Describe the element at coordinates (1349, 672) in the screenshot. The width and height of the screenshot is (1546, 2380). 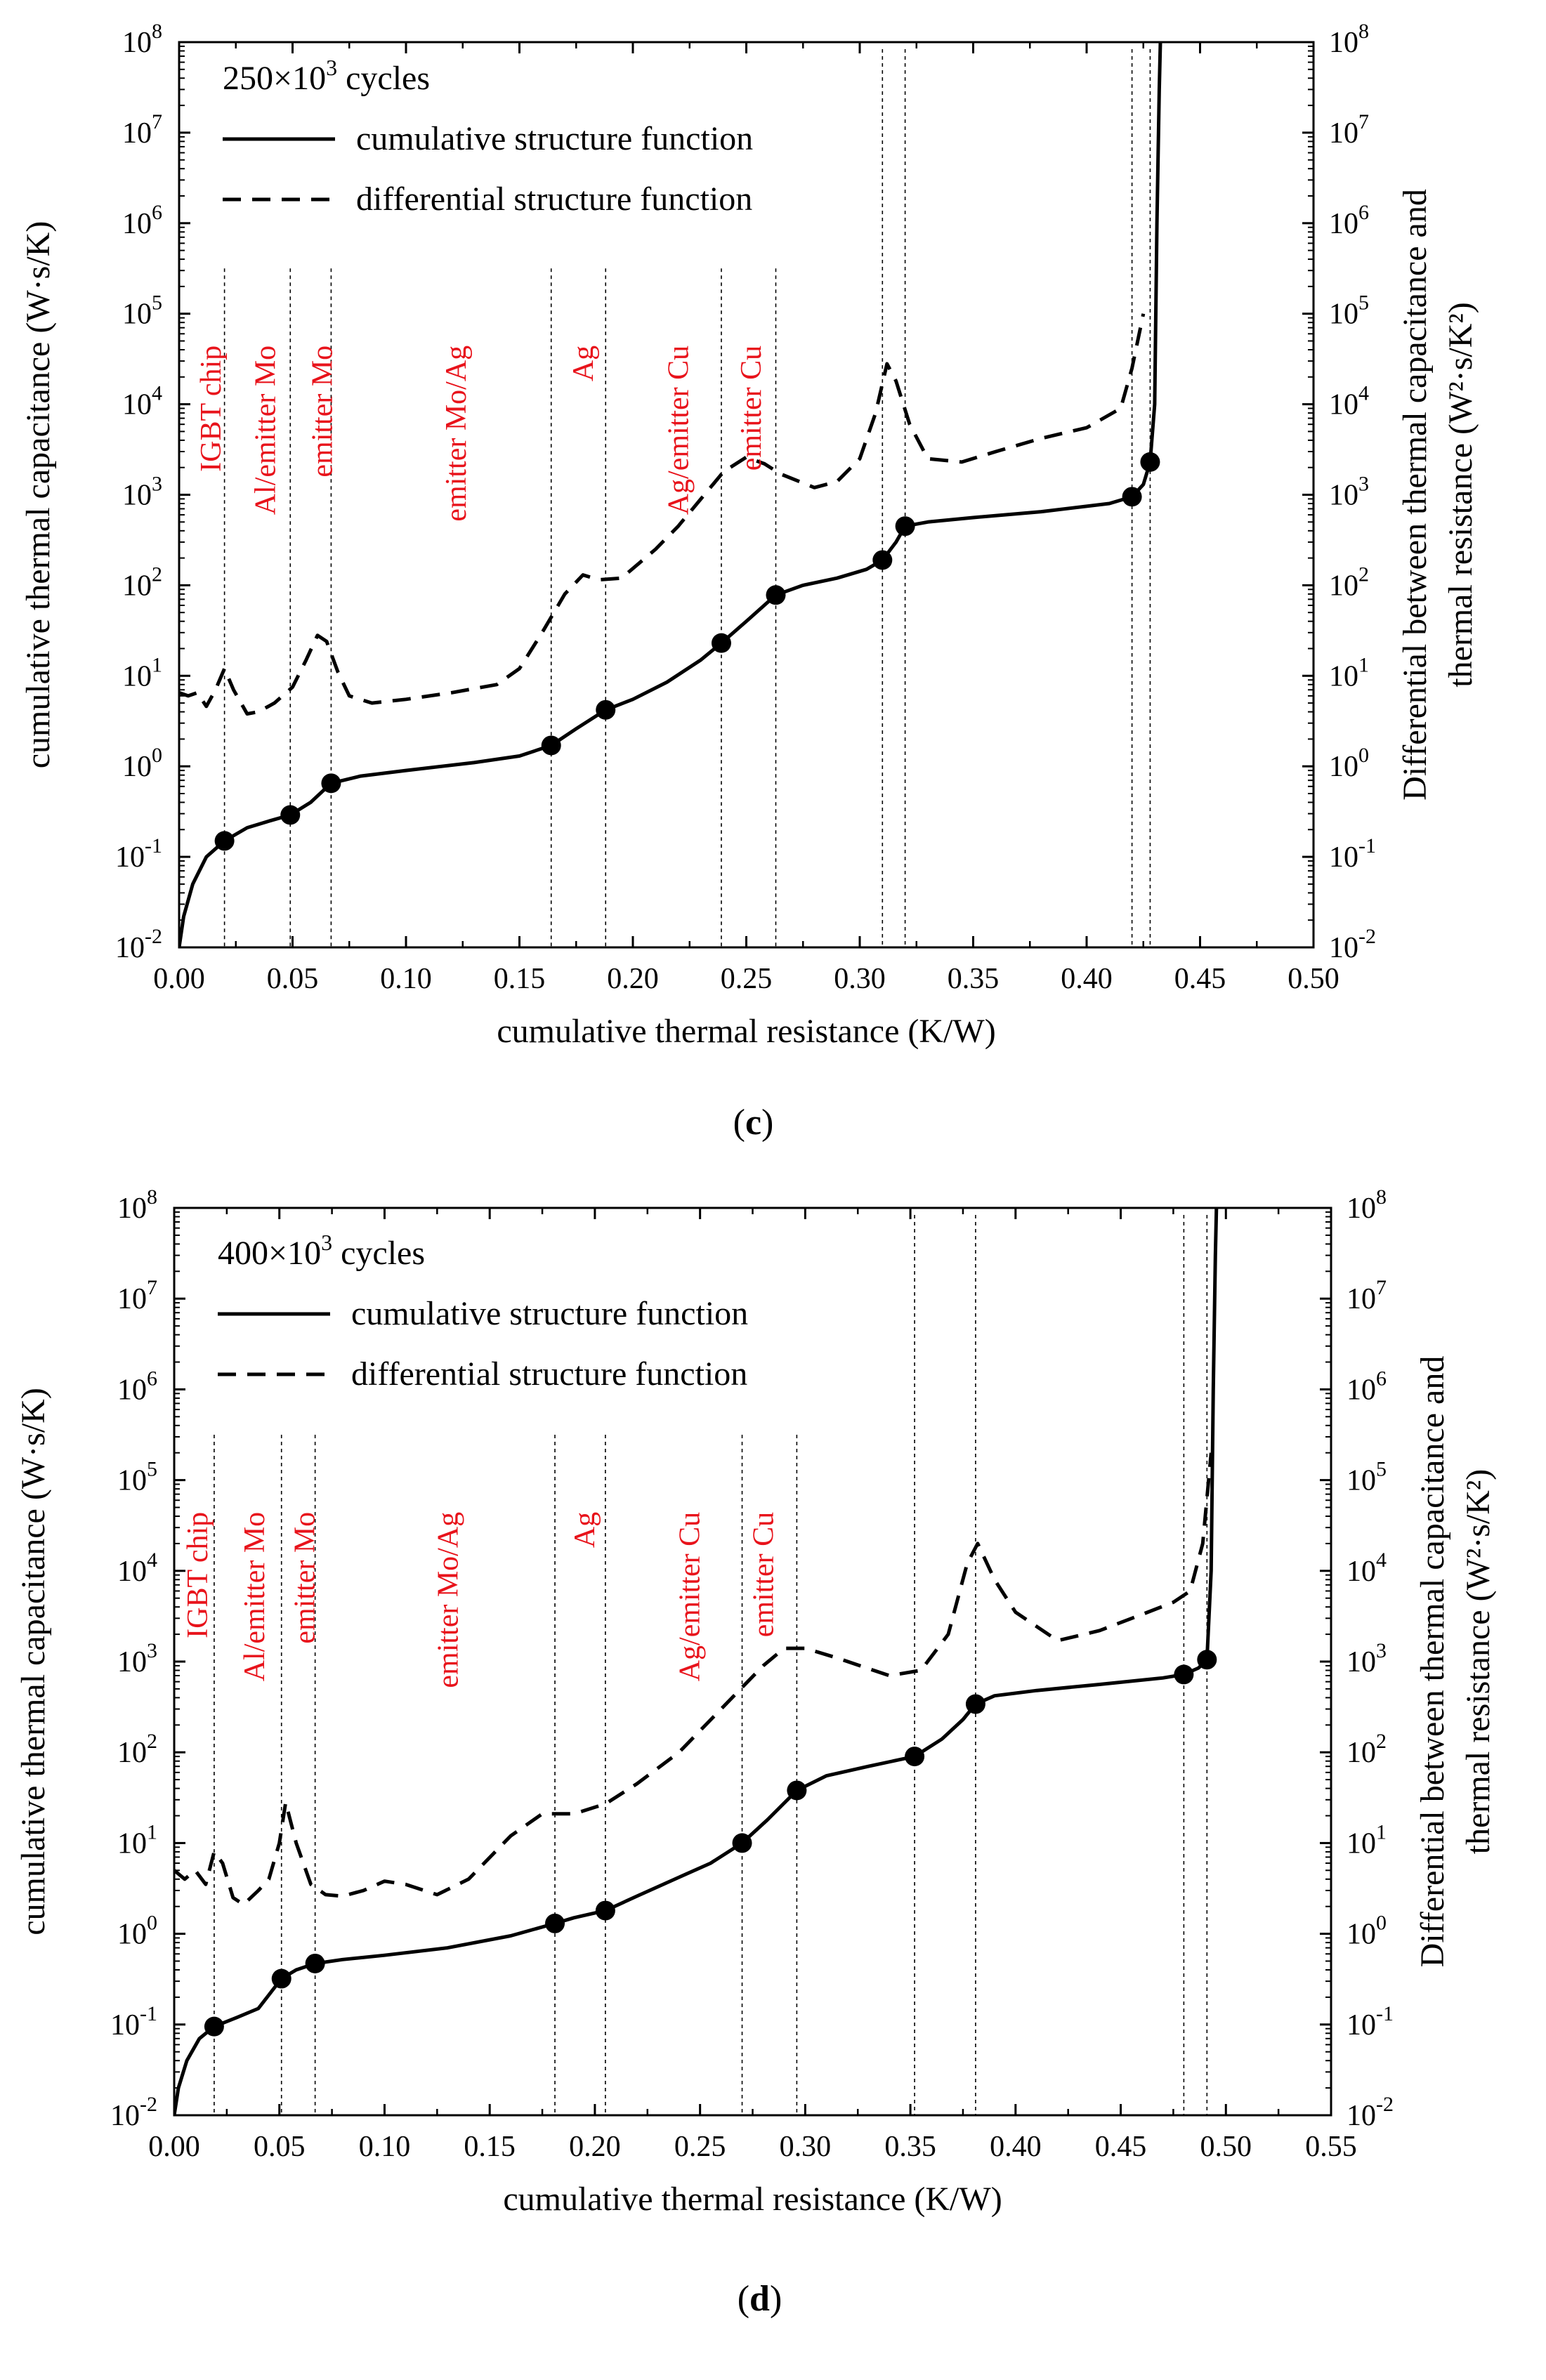
I see `y-tick-label-right: 10¹` at that location.